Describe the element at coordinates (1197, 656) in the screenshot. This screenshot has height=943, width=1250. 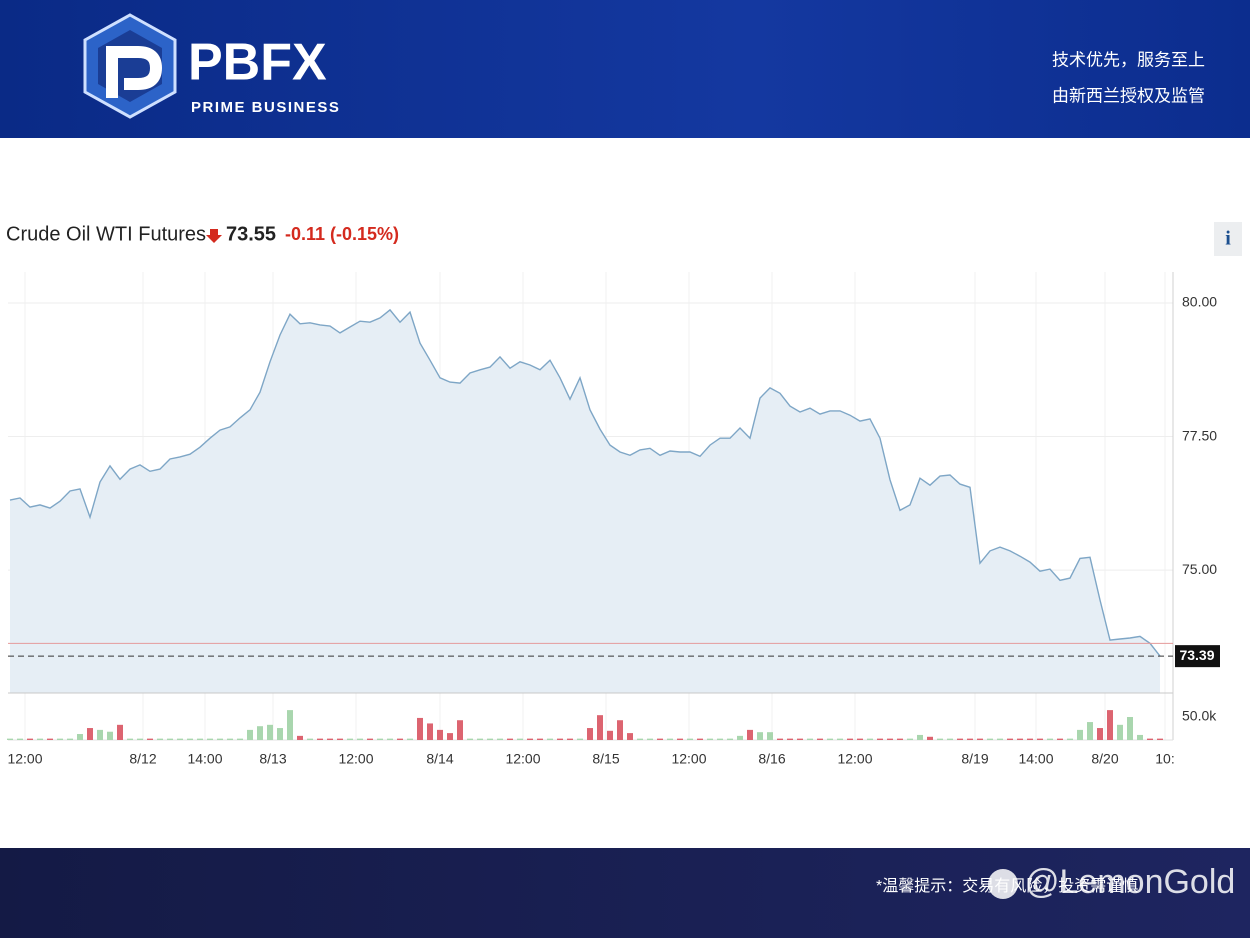
I see `last-price-box` at that location.